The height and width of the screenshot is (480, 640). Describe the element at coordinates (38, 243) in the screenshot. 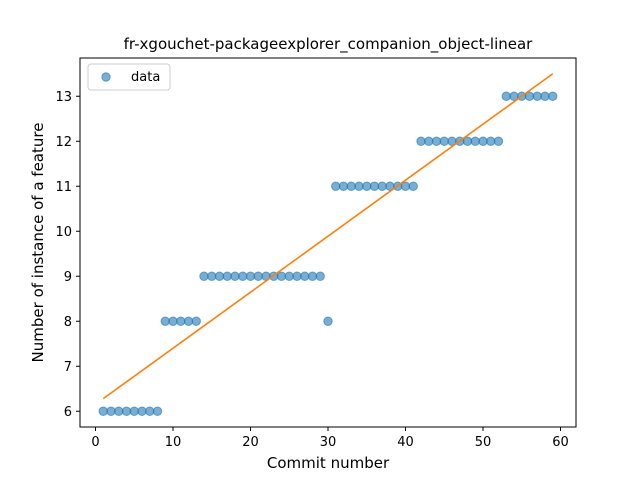

I see `y-axis-label: Number of instance of a feature` at that location.